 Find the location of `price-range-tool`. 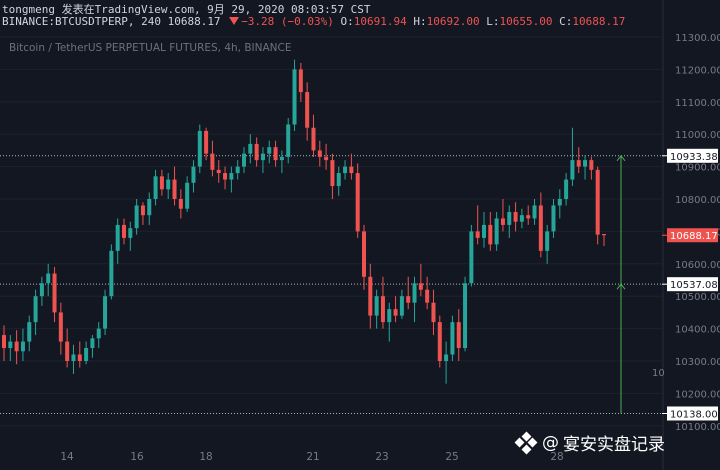

price-range-tool is located at coordinates (621, 284).